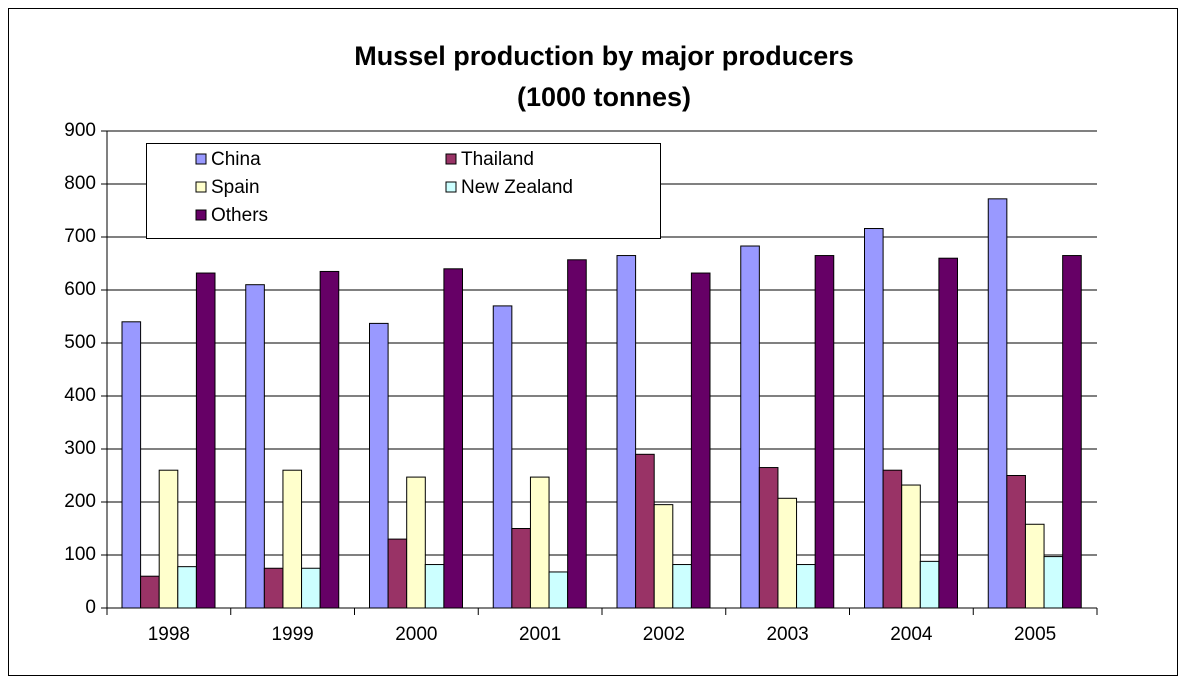 The image size is (1186, 684). What do you see at coordinates (235, 187) in the screenshot?
I see `legend-label: Spain` at bounding box center [235, 187].